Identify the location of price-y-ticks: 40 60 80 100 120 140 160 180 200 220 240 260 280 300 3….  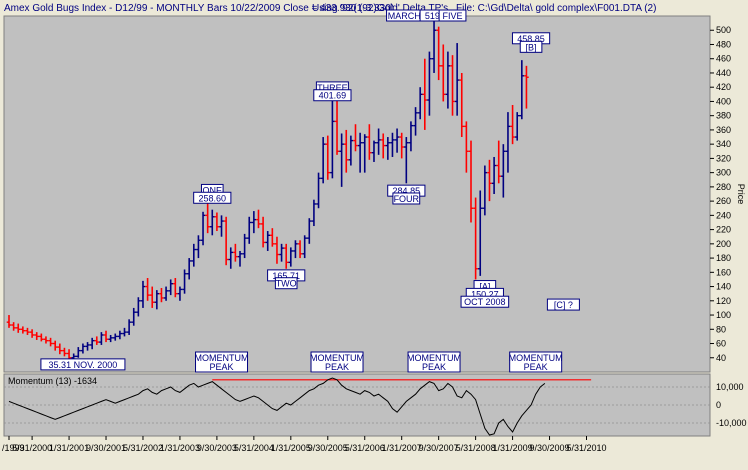
(720, 194).